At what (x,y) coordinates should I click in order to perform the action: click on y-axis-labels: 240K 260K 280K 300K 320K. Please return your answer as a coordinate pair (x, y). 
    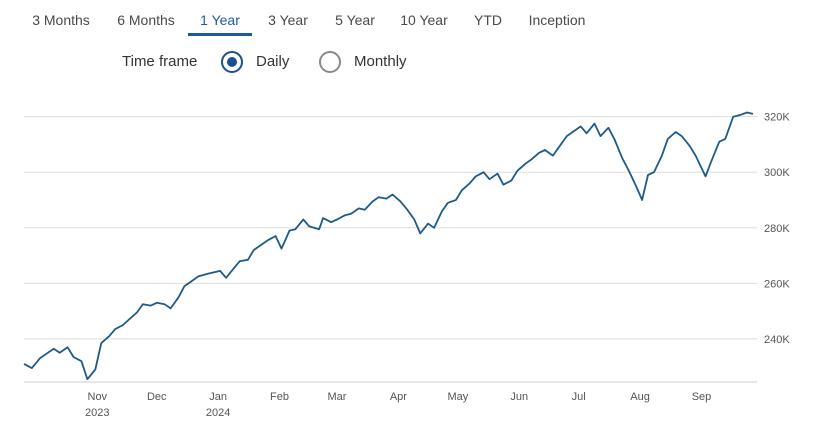
    Looking at the image, I should click on (777, 229).